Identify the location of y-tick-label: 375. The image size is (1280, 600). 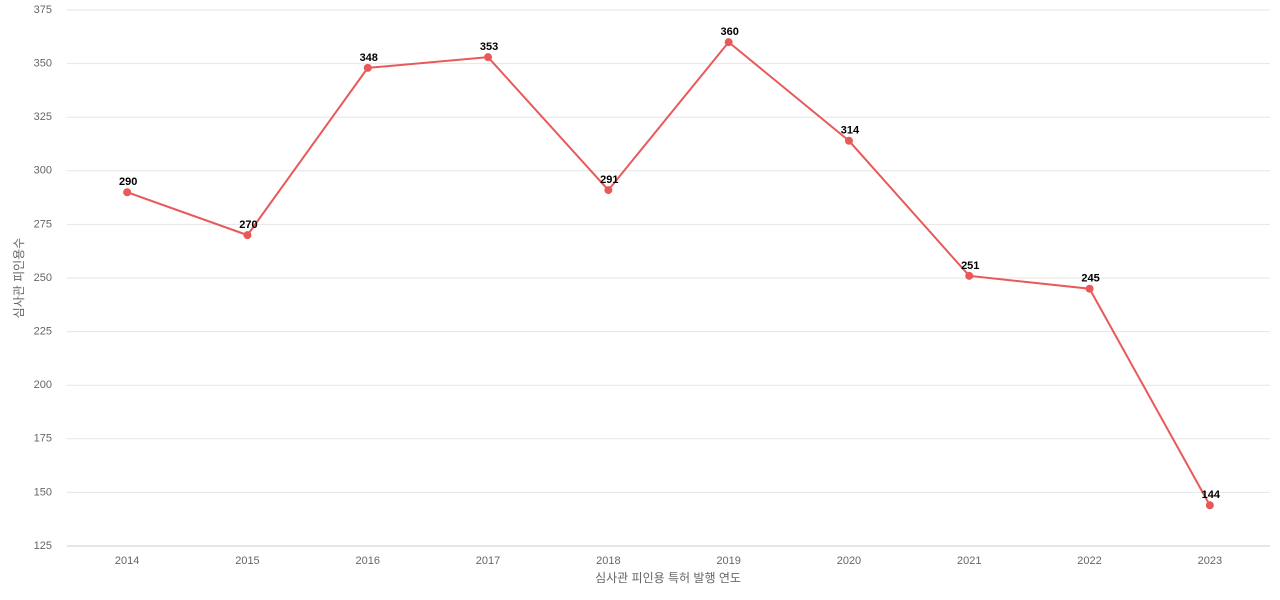
(43, 10).